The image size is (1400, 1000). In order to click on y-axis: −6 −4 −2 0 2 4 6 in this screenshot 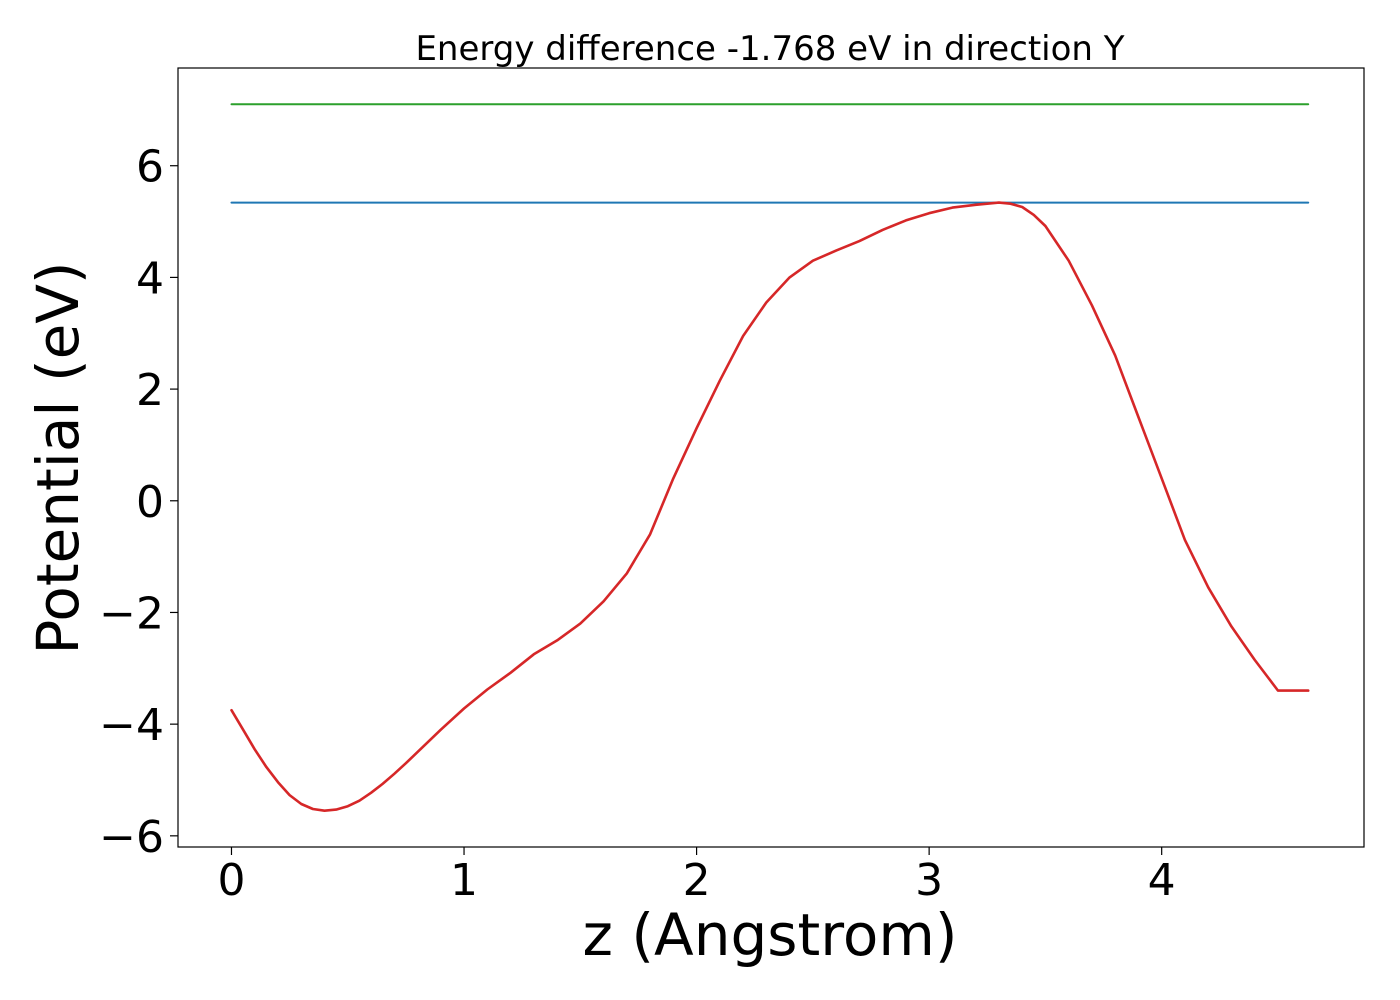, I will do `click(138, 502)`.